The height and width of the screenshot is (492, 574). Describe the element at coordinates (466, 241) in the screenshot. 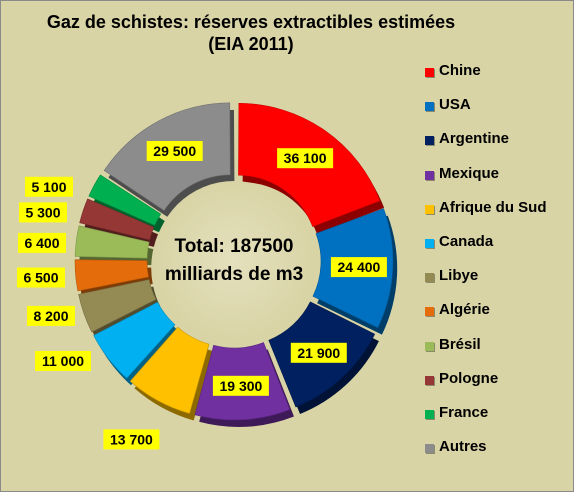

I see `legend-label: Canada` at that location.